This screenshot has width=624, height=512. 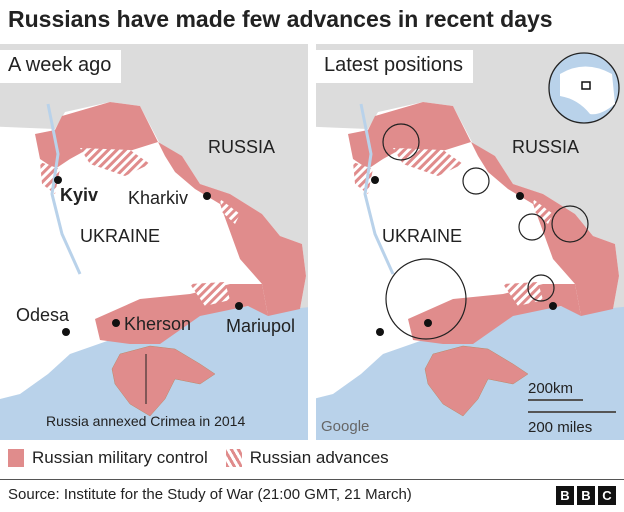 What do you see at coordinates (116, 323) in the screenshot?
I see `kherson-dot` at bounding box center [116, 323].